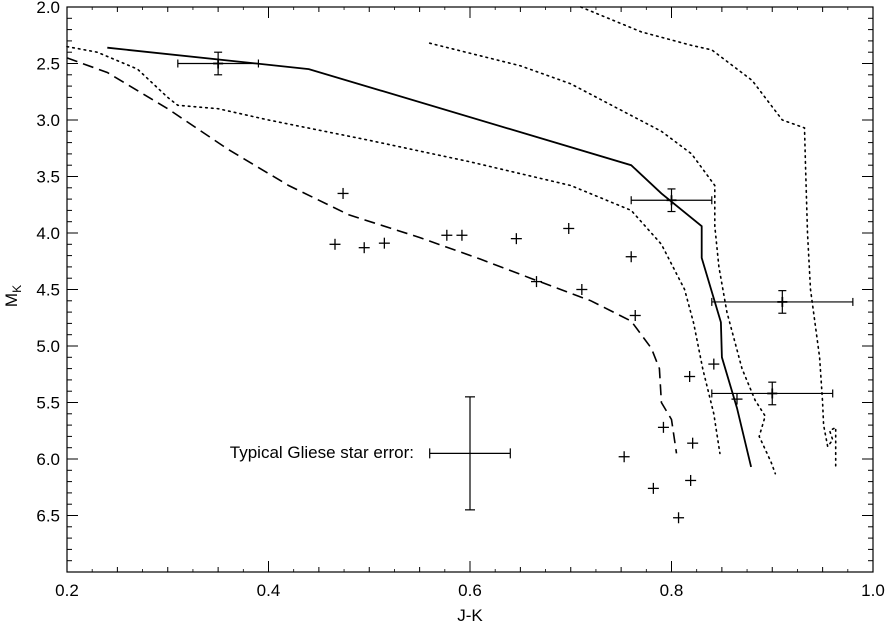  I want to click on y-tick-label: 2.5, so click(48, 64).